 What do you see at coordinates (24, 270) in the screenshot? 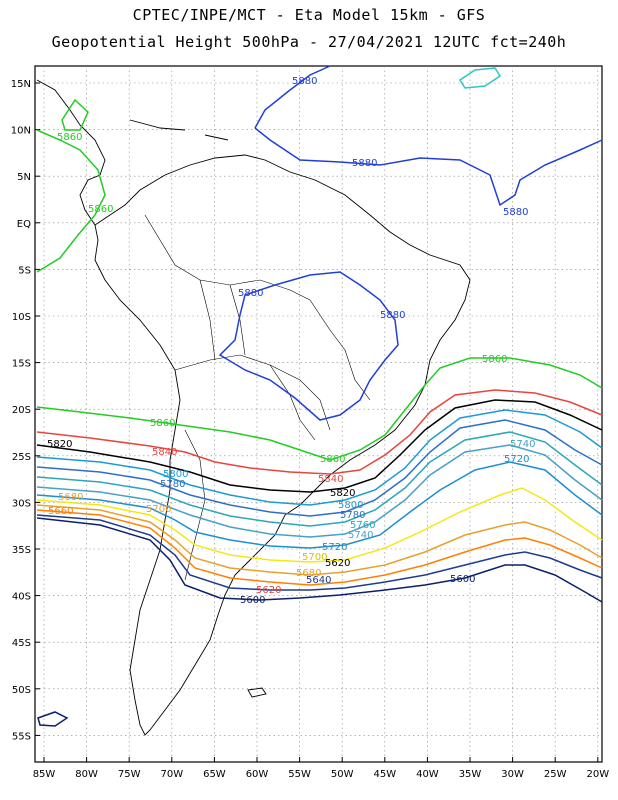
I see `lat-tick-label: 5S` at bounding box center [24, 270].